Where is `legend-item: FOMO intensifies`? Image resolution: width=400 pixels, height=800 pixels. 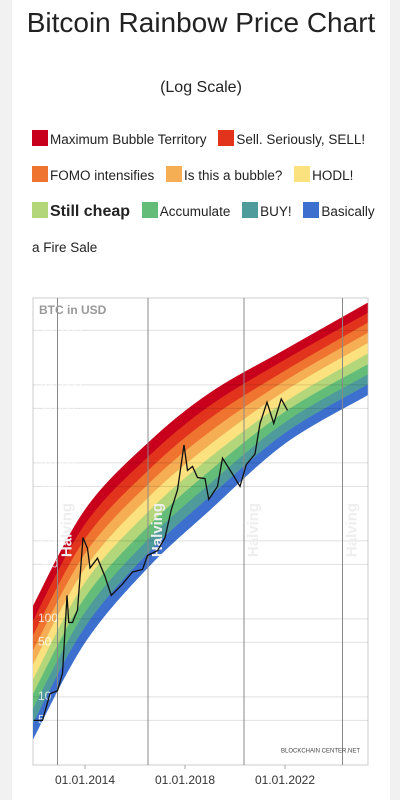 legend-item: FOMO intensifies is located at coordinates (93, 174).